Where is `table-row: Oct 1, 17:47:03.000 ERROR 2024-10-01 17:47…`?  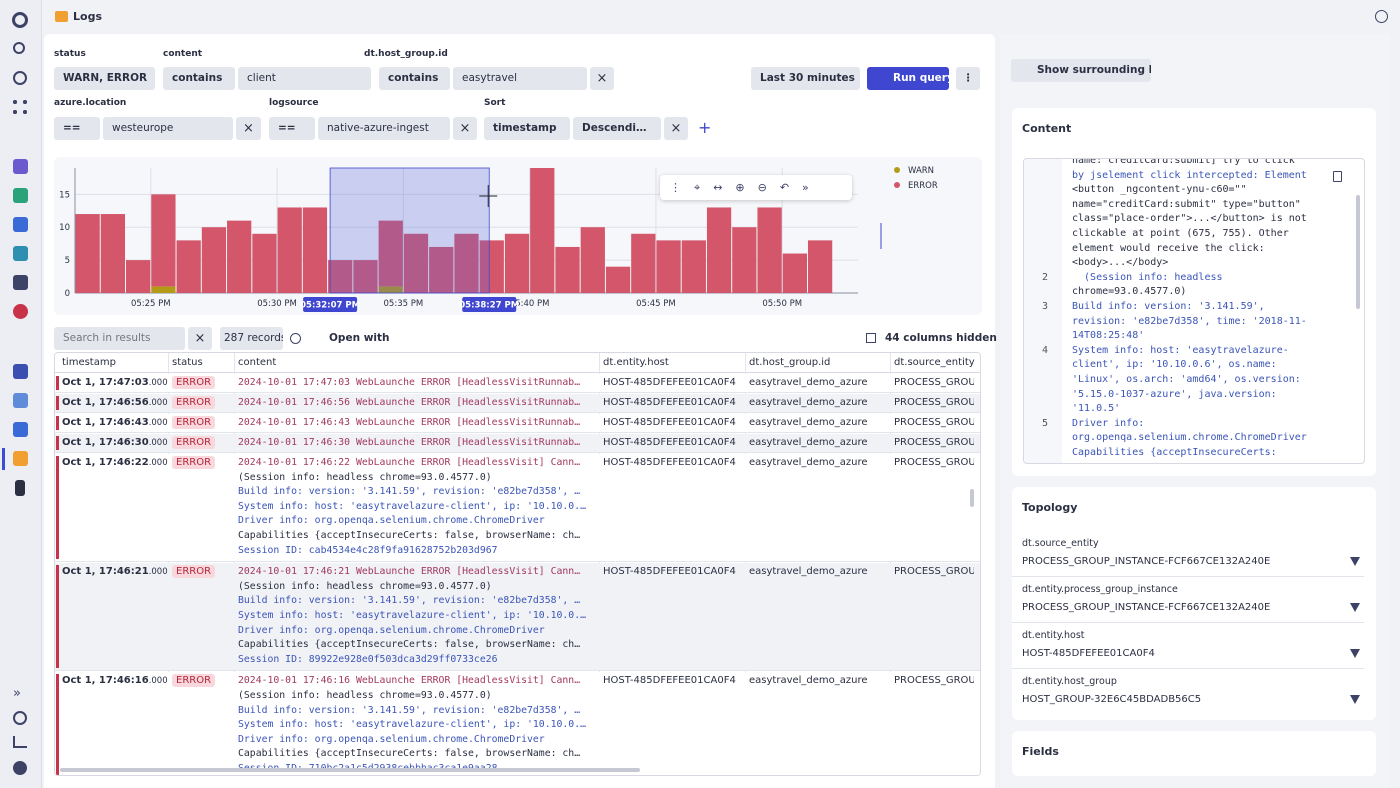
table-row: Oct 1, 17:47:03.000 ERROR 2024-10-01 17:47… is located at coordinates (517, 383).